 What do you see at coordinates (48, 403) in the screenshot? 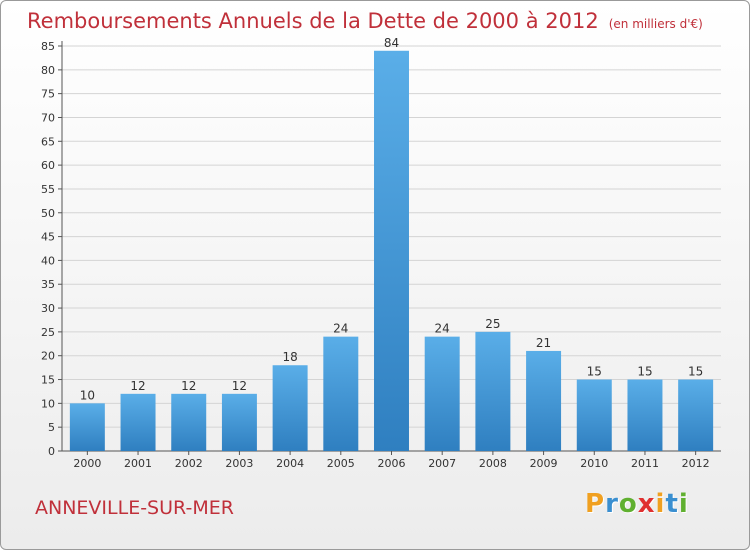
I see `y-tick-label: 10` at bounding box center [48, 403].